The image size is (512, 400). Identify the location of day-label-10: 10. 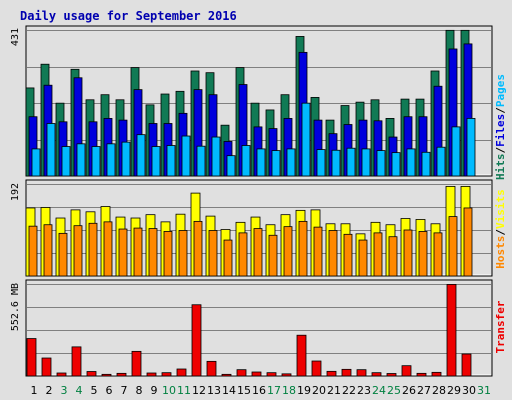
(169, 390).